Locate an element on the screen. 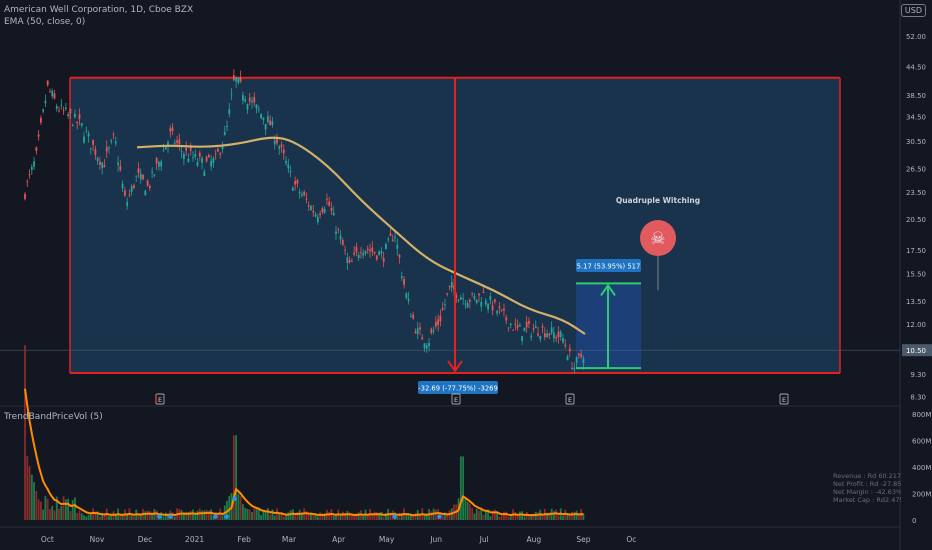  earnings-marker: E is located at coordinates (570, 399).